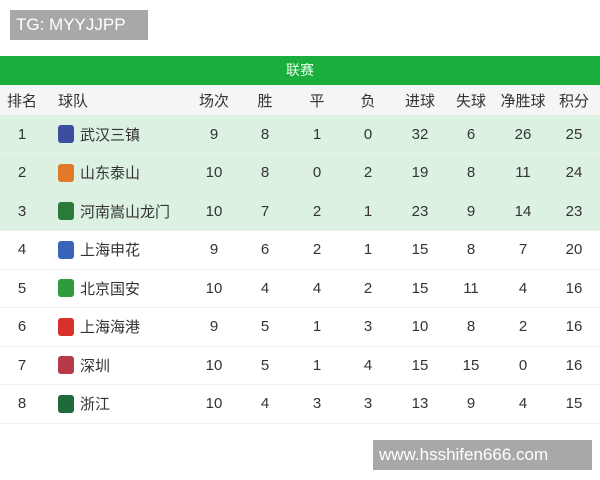 The image size is (600, 480). Describe the element at coordinates (110, 250) in the screenshot. I see `team-name: 上海申花` at that location.